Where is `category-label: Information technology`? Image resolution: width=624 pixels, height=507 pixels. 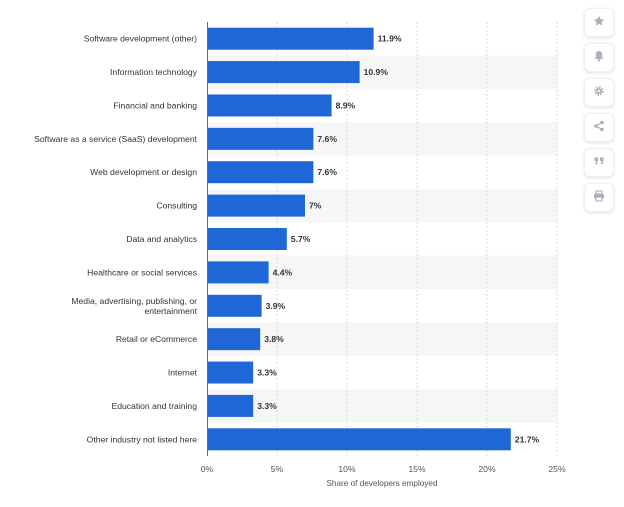 category-label: Information technology is located at coordinates (154, 72).